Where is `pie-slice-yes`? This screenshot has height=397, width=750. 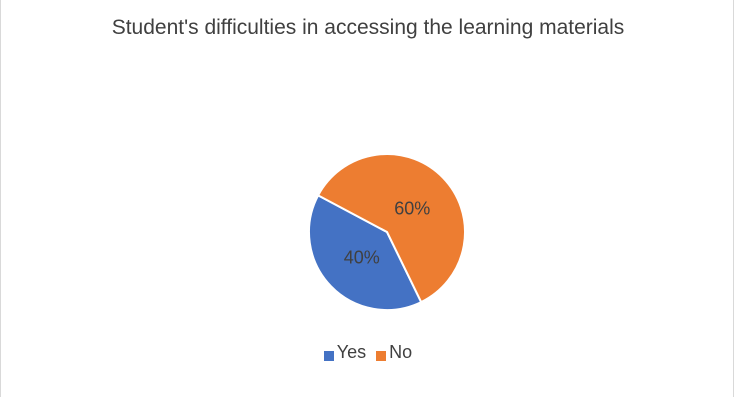 pie-slice-yes is located at coordinates (365, 252).